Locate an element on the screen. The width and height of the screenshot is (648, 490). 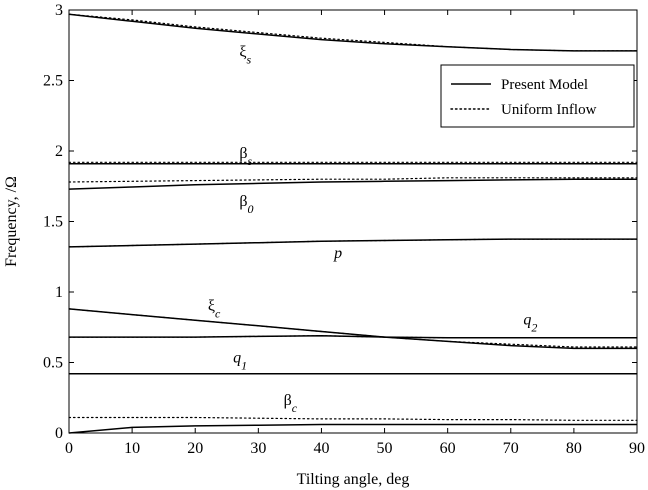
legend-label: Uniform Inflow is located at coordinates (549, 110).